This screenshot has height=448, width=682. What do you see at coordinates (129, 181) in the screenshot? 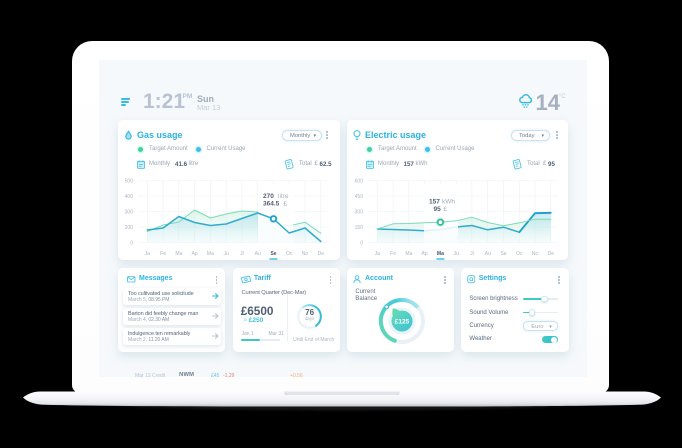
I see `svg-text: 500` at bounding box center [129, 181].